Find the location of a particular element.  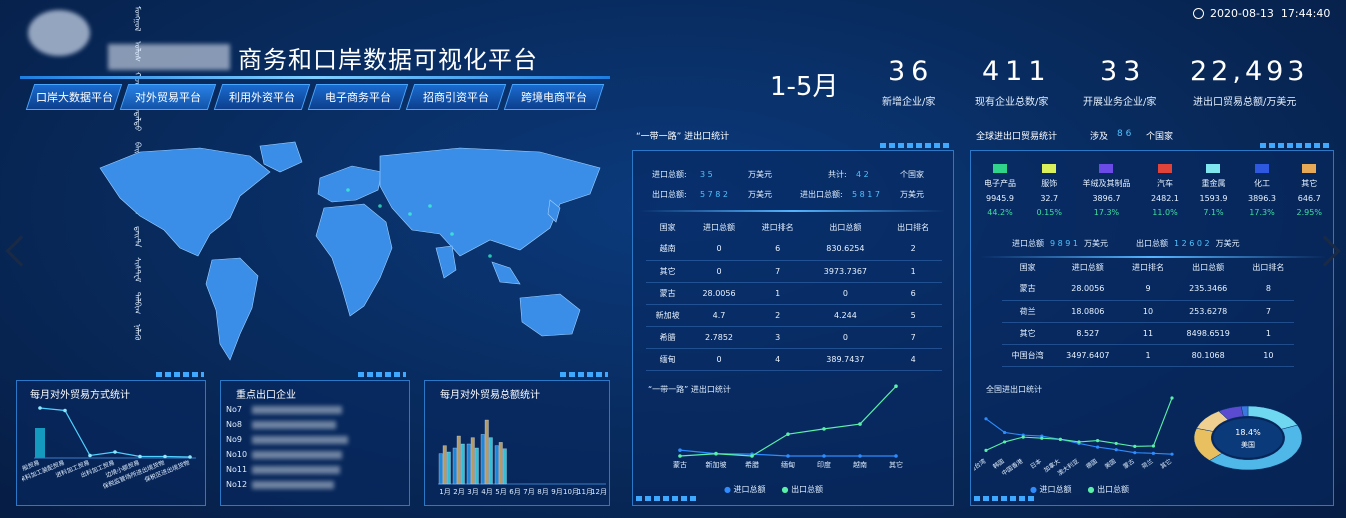

tick-label: 其它 is located at coordinates (1166, 463).